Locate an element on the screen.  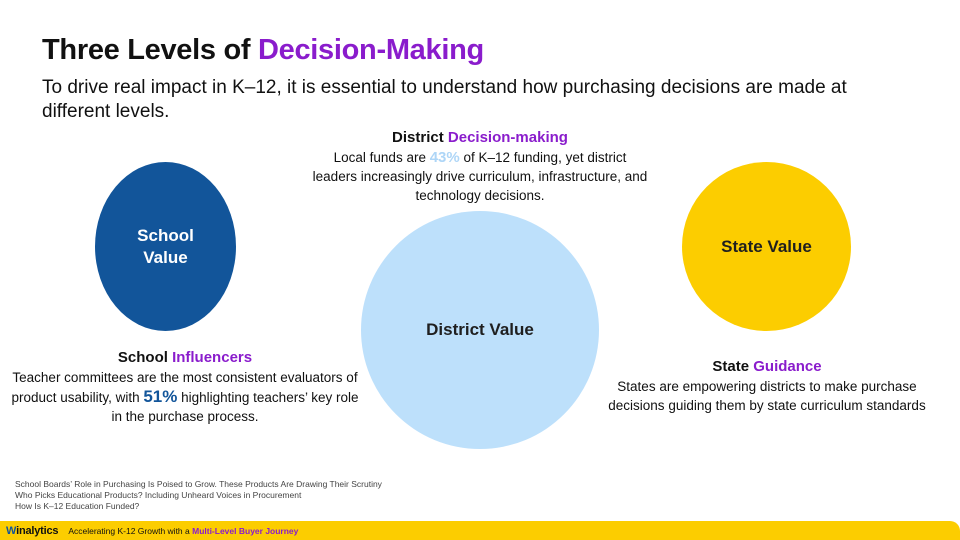
logo-rest: inalytics is located at coordinates (37, 530).